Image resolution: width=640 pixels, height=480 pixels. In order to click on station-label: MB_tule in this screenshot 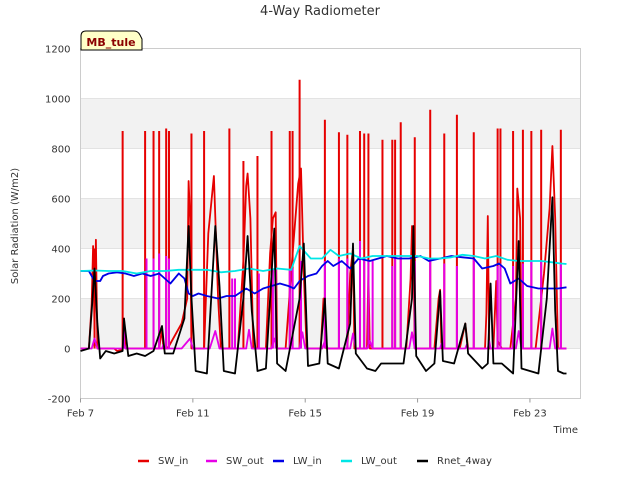, I will do `click(110, 42)`.